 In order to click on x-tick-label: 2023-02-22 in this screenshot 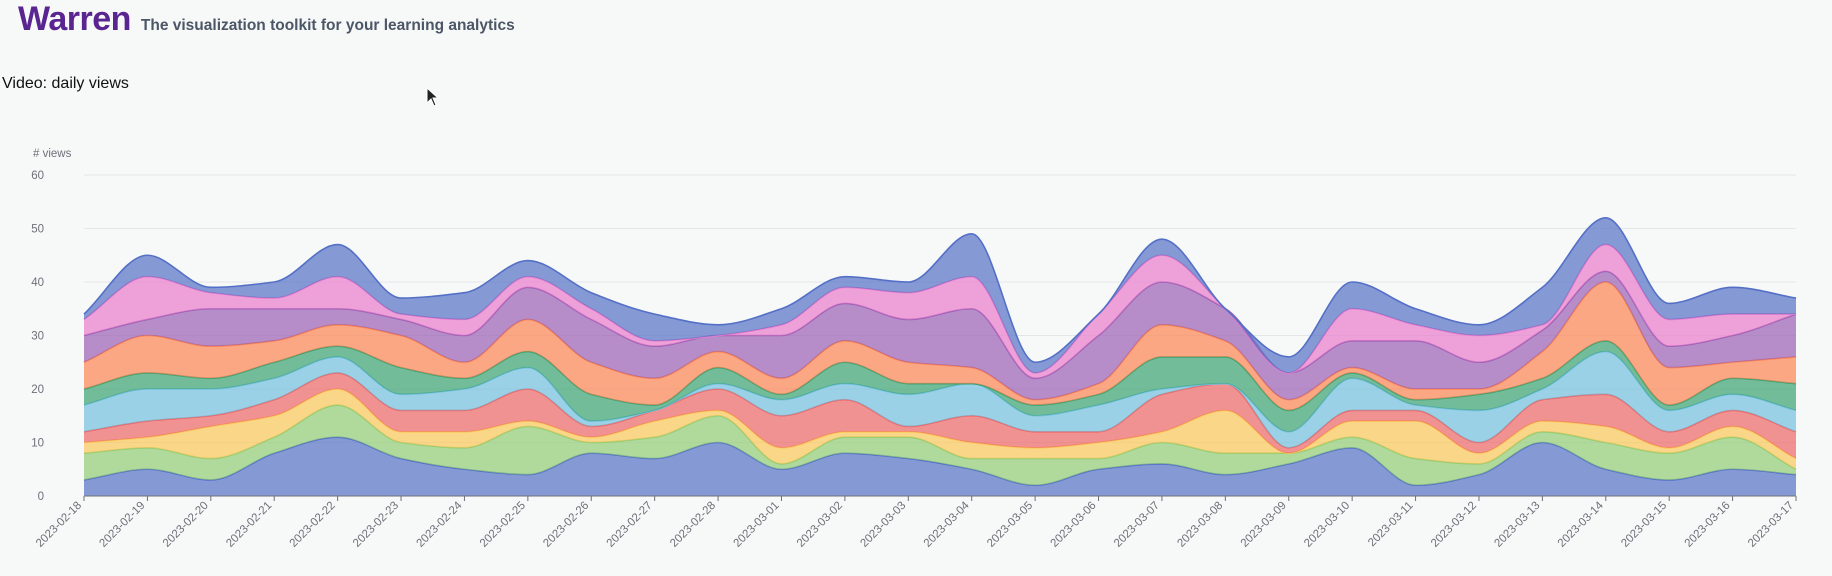, I will do `click(313, 525)`.